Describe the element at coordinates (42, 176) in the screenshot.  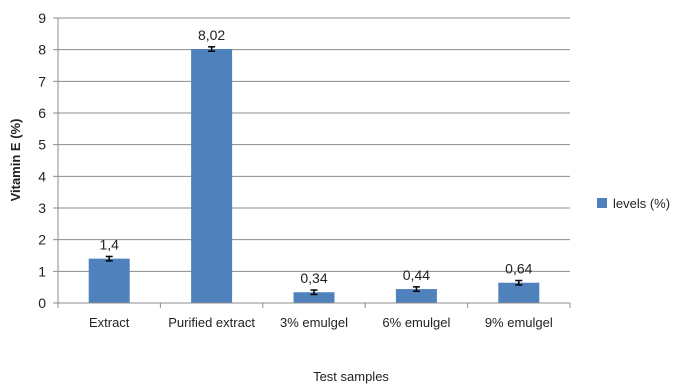
I see `y-tick-label: 4` at that location.